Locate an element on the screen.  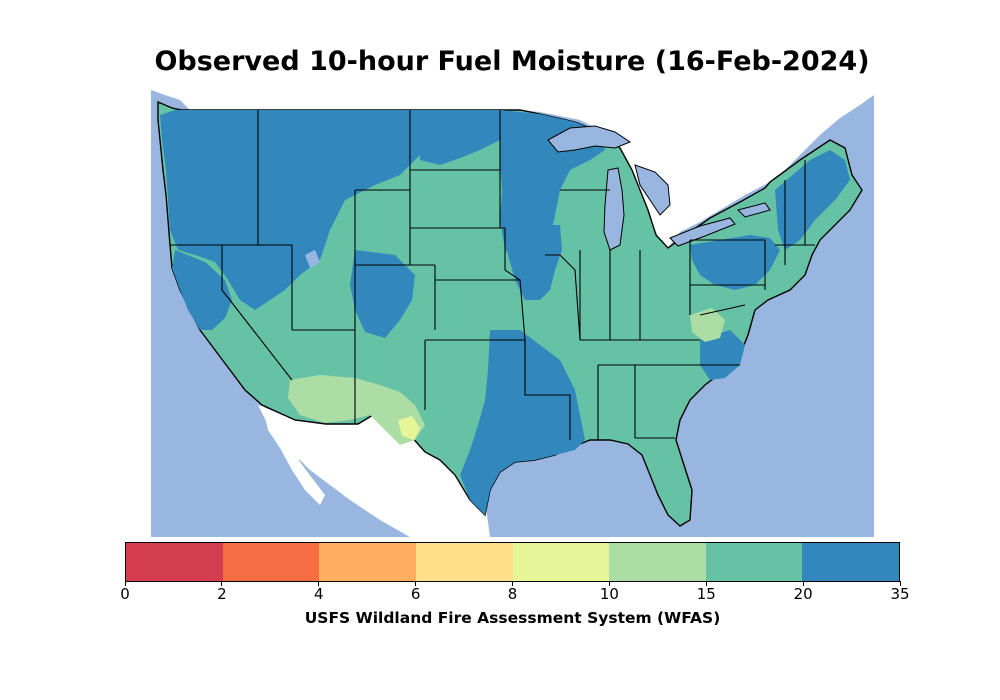
colorbar-tick-label: 6 is located at coordinates (415, 594).